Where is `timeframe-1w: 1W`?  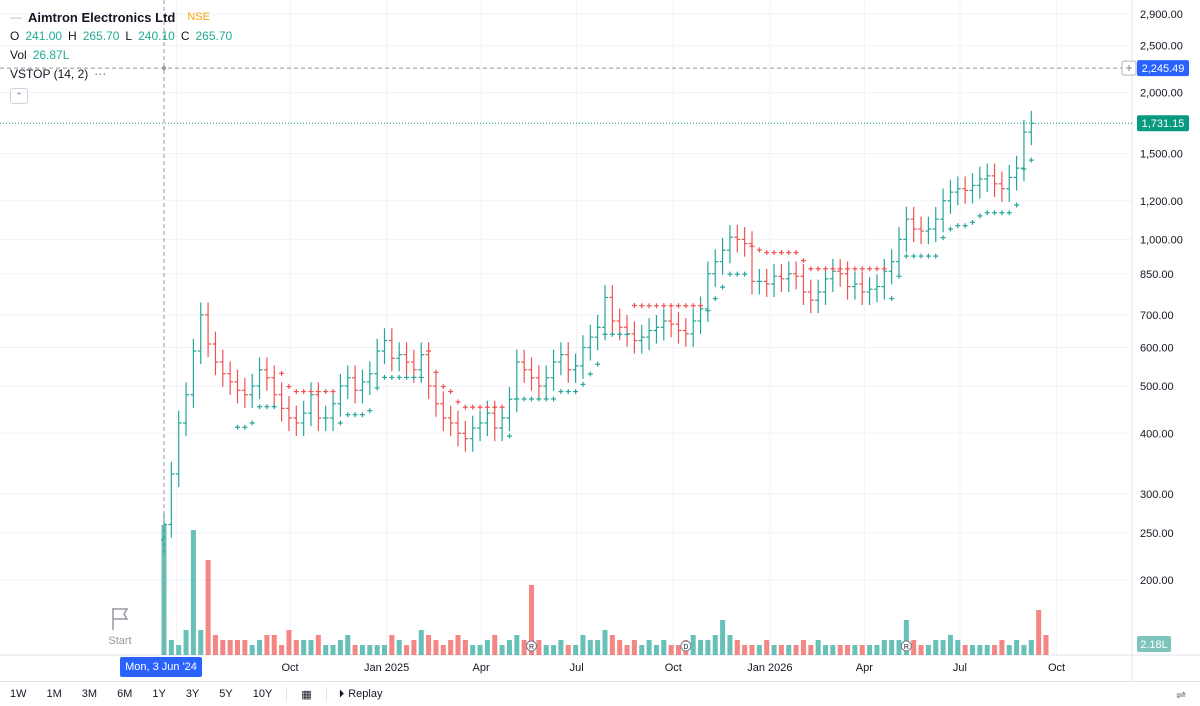 timeframe-1w: 1W is located at coordinates (18, 694).